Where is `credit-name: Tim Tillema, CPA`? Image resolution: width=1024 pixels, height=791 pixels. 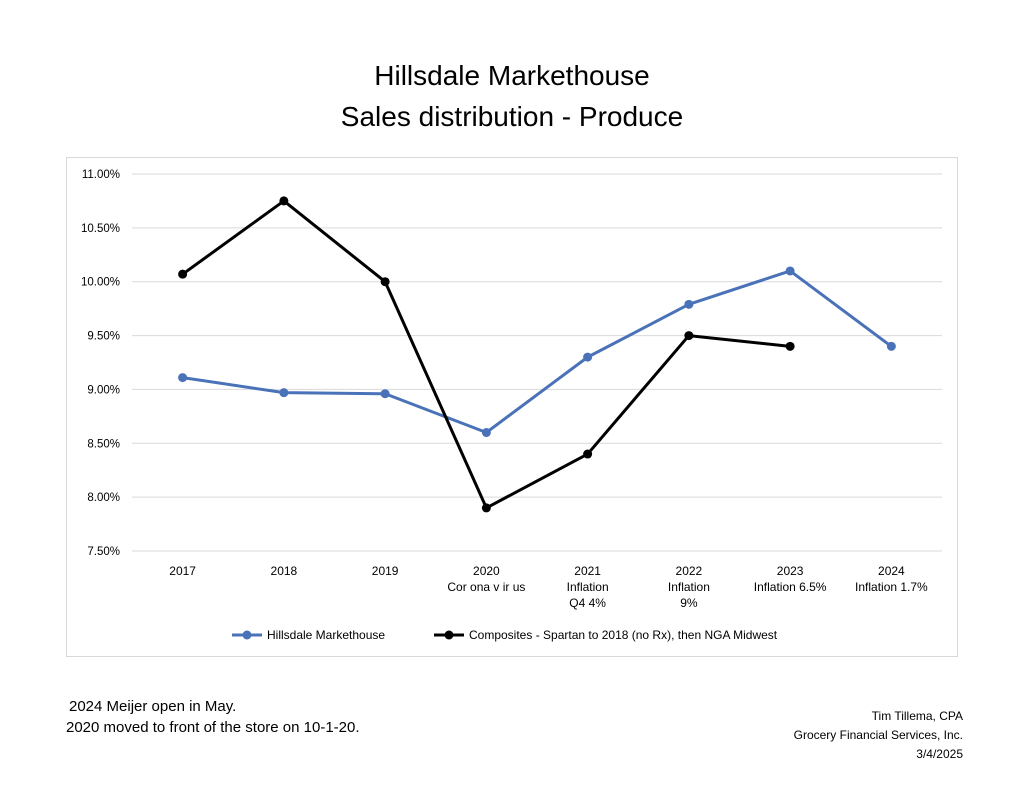 credit-name: Tim Tillema, CPA is located at coordinates (917, 716).